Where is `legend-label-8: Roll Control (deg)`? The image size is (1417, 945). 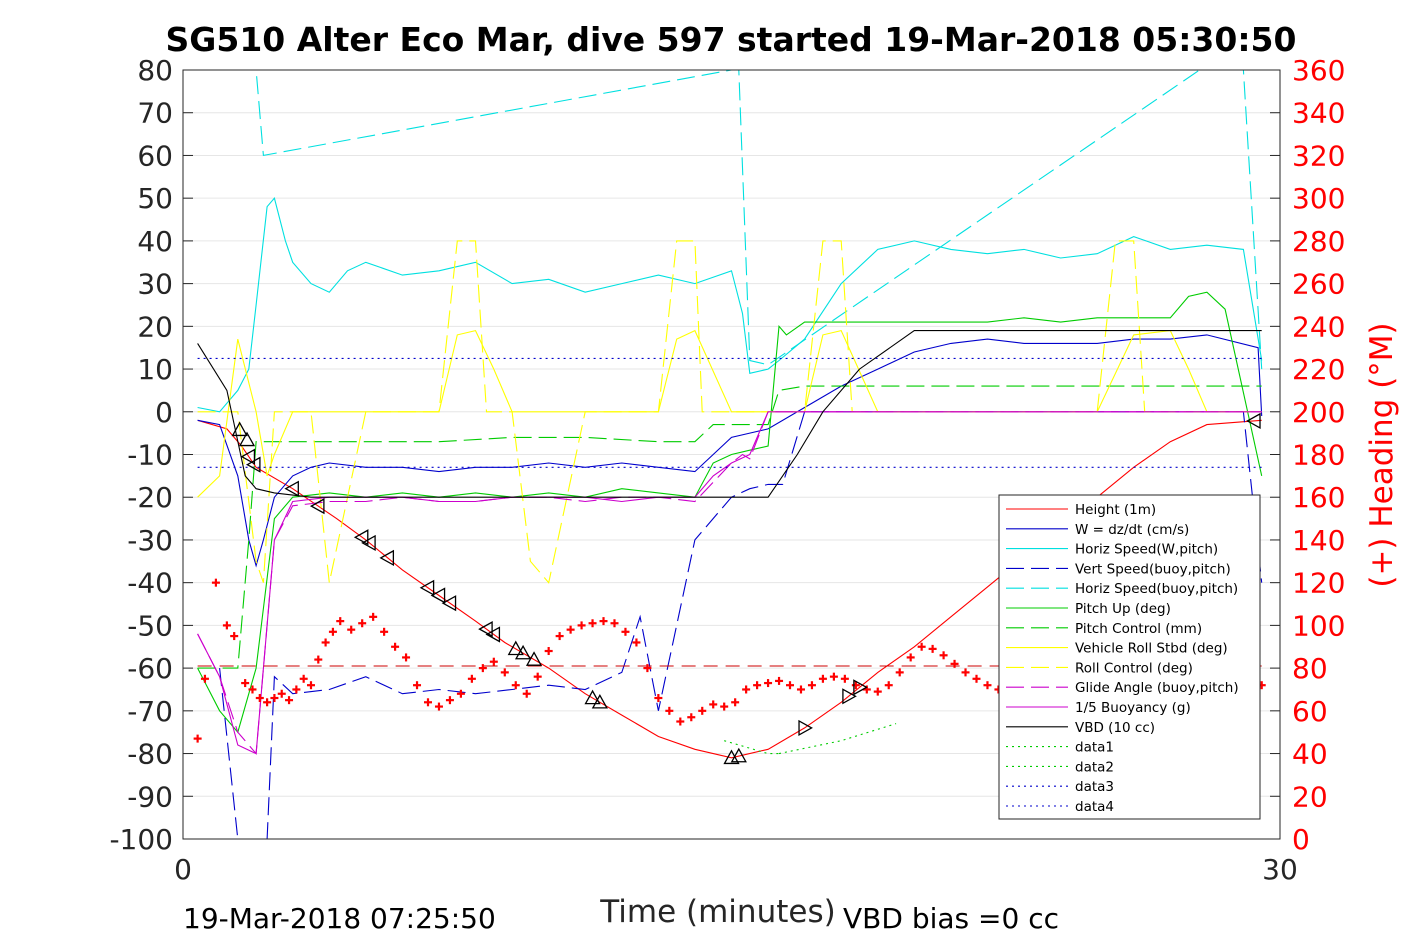 legend-label-8: Roll Control (deg) is located at coordinates (1134, 668).